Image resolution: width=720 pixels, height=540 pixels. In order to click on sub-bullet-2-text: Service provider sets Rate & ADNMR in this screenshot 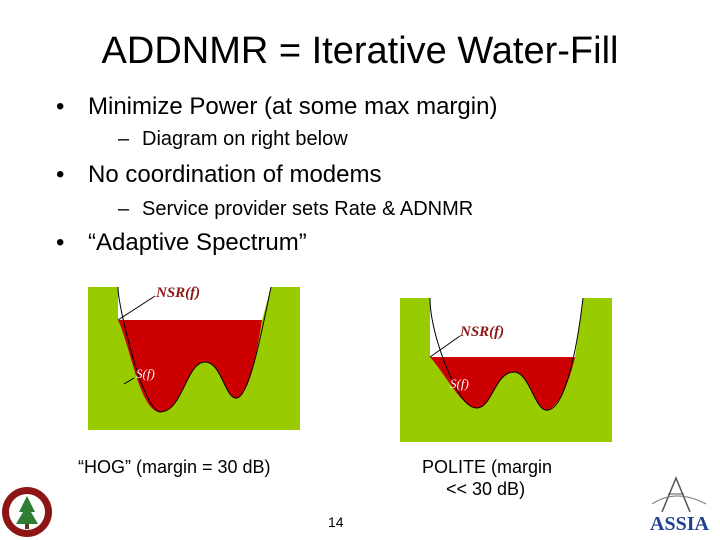, I will do `click(308, 209)`.